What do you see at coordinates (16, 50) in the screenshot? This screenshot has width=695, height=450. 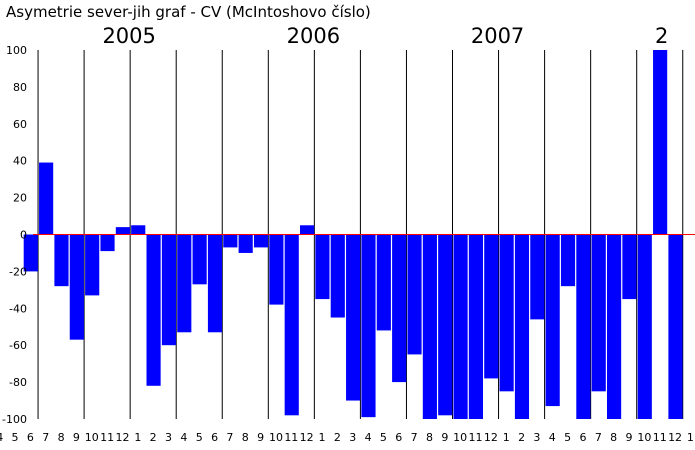 I see `y-tick-label: 100` at bounding box center [16, 50].